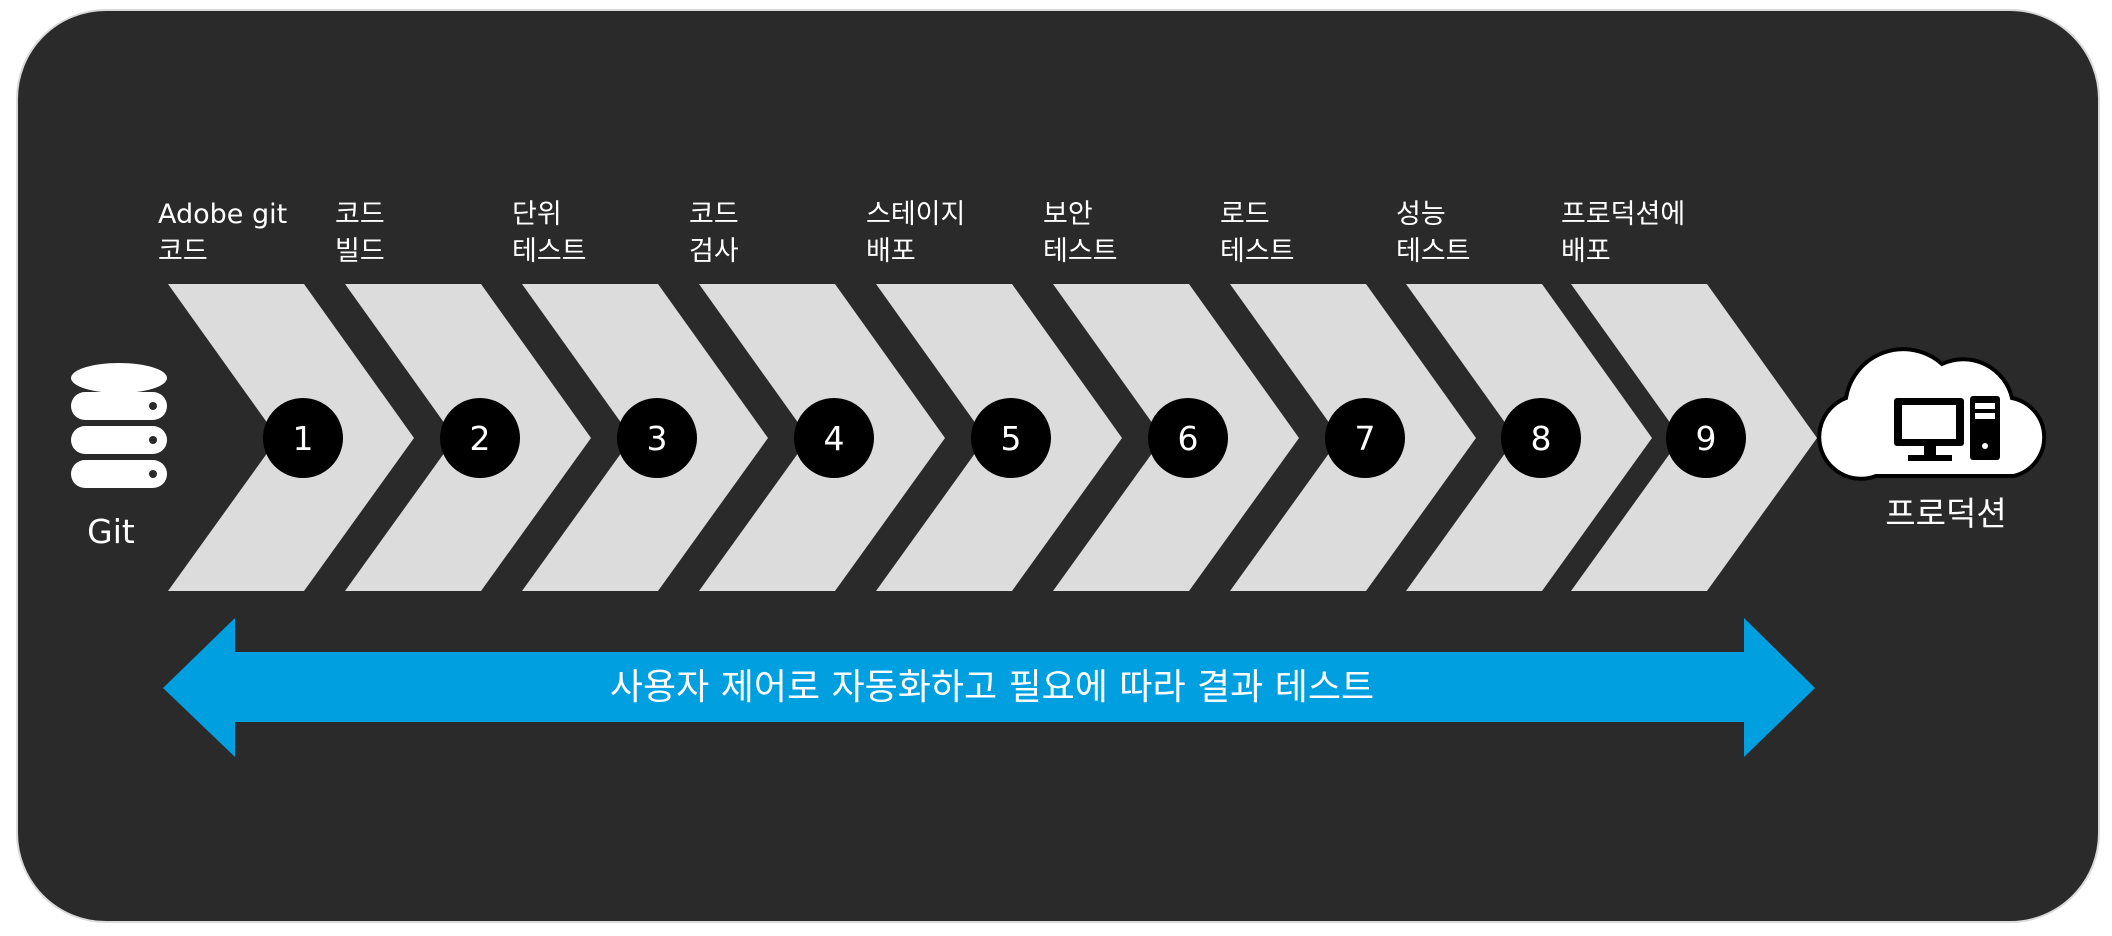  Describe the element at coordinates (916, 214) in the screenshot. I see `step-label-line1: 스테이지` at that location.